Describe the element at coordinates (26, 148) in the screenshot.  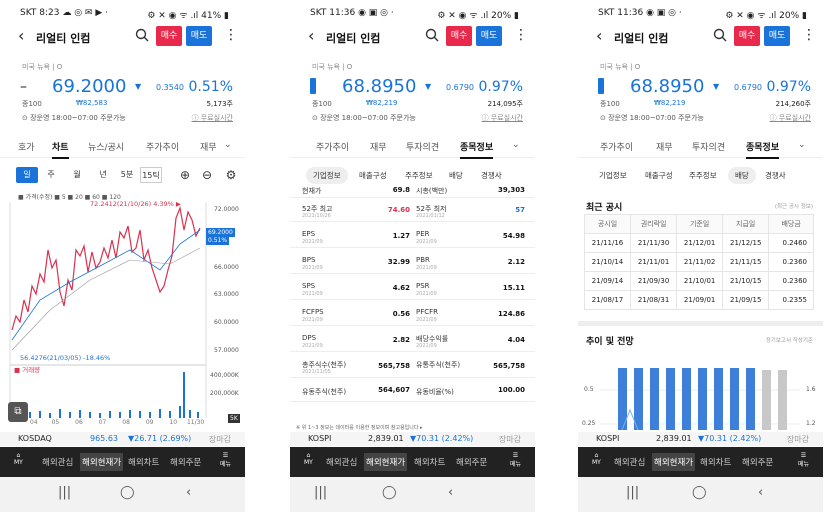
I see `tab-orderbook: 호가` at that location.